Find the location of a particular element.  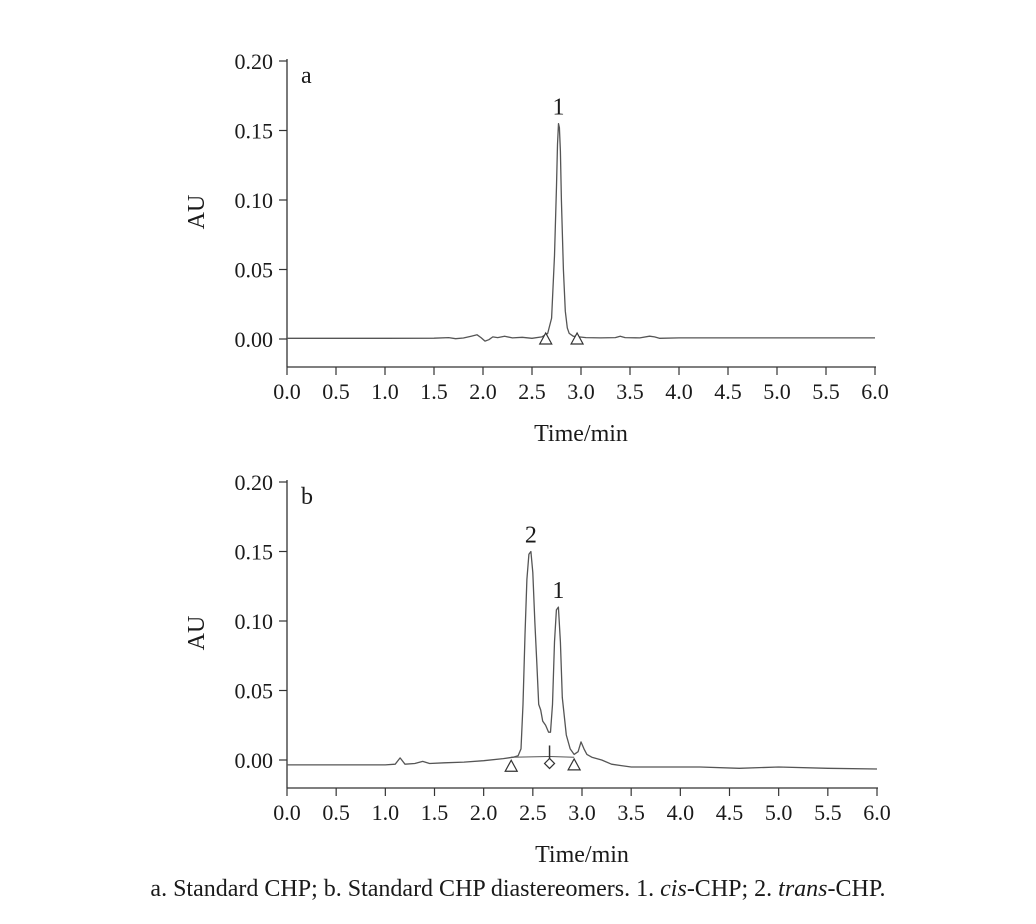

caption-italic-text: cis is located at coordinates (673, 889).